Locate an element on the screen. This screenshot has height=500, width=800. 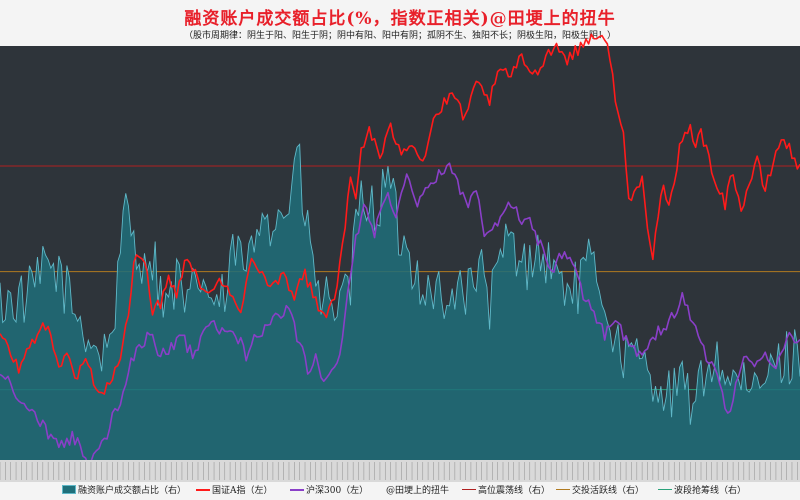
legend-label: 沪深300（左） is located at coordinates (337, 491).